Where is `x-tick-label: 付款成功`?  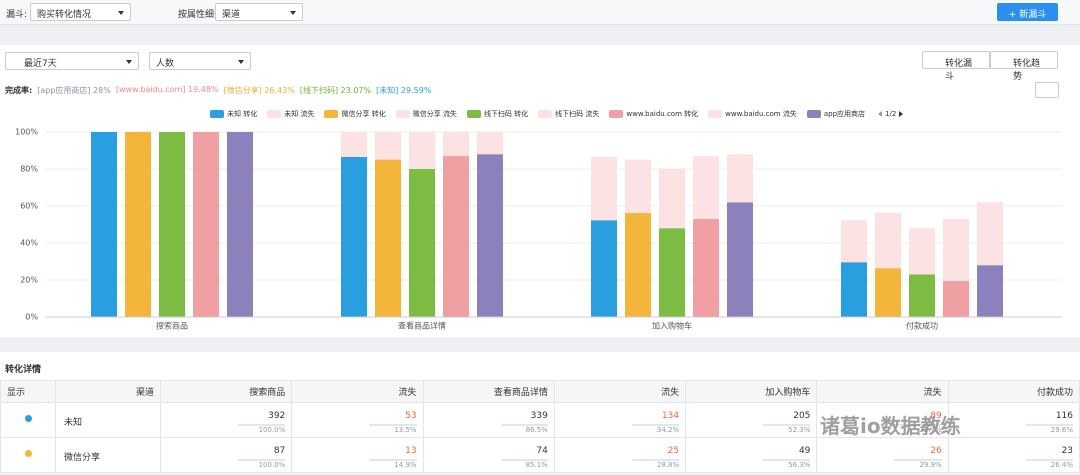 x-tick-label: 付款成功 is located at coordinates (922, 326).